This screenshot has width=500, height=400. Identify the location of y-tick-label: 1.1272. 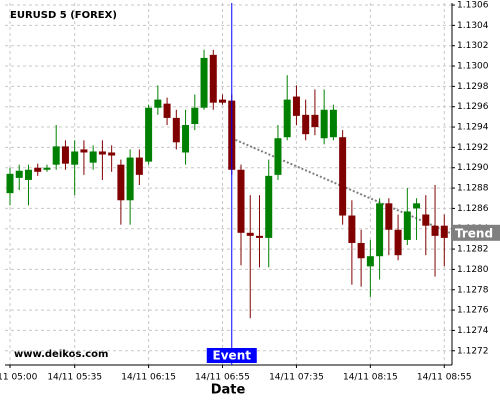
(473, 351).